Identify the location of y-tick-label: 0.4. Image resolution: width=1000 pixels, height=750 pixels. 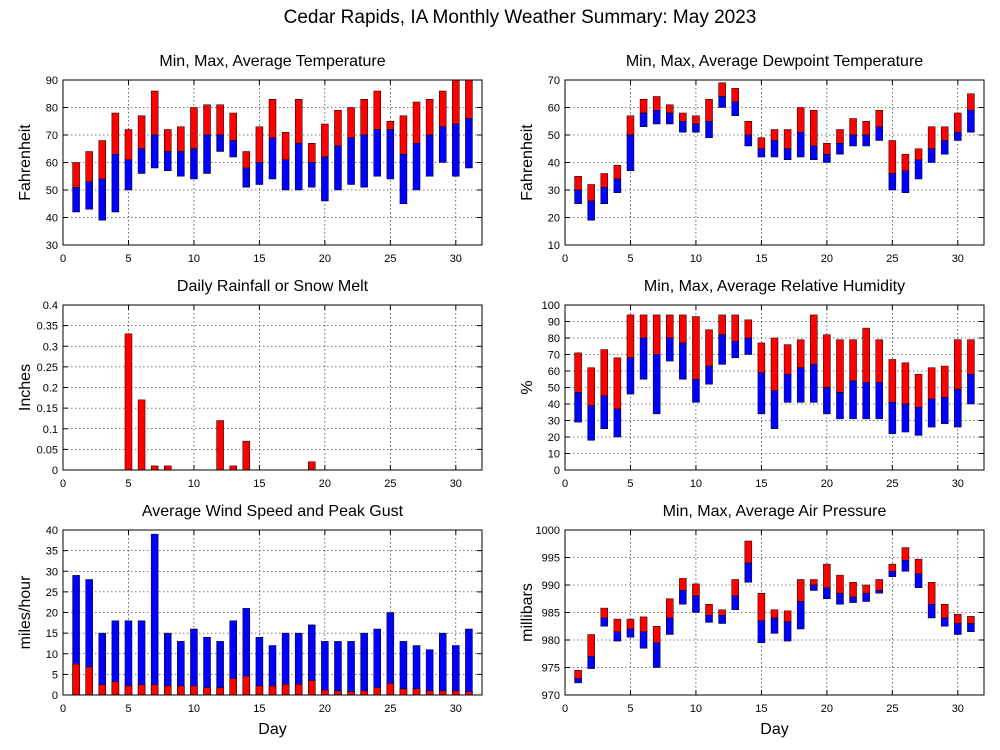
(50, 306).